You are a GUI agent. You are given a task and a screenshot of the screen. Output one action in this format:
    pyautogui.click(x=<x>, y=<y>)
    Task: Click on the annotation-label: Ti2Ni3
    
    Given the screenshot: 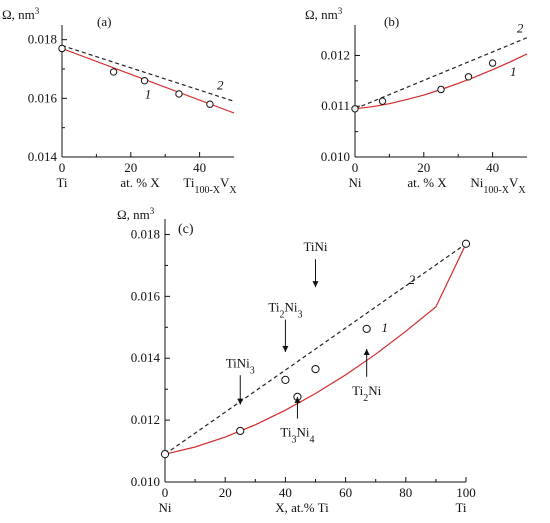 What is the action you would take?
    pyautogui.click(x=285, y=310)
    